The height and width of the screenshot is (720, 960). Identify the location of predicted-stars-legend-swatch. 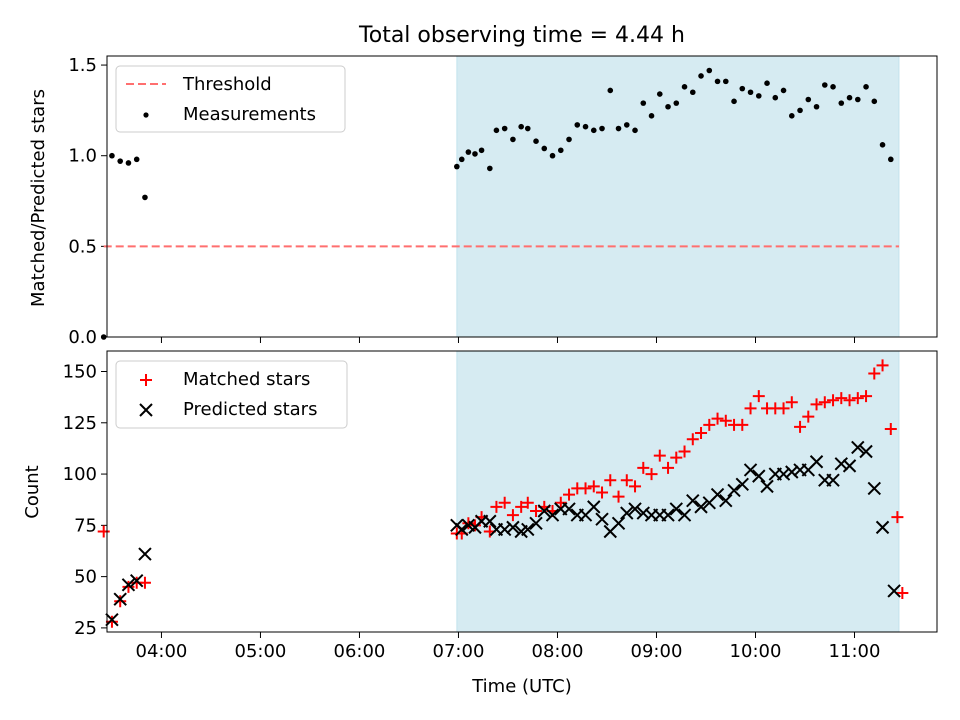
(146, 410).